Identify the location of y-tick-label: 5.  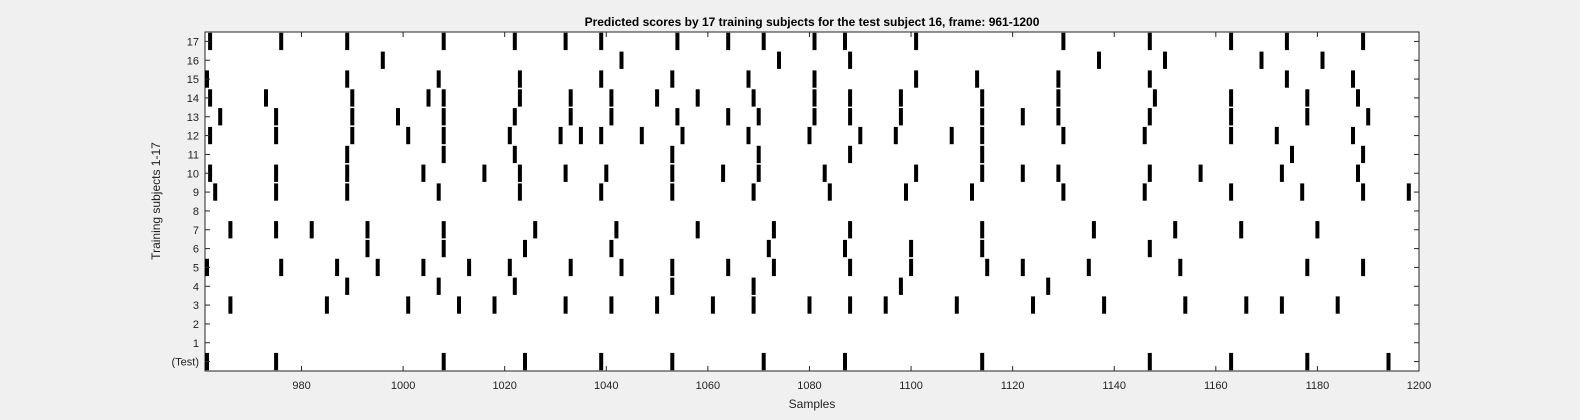
(196, 268).